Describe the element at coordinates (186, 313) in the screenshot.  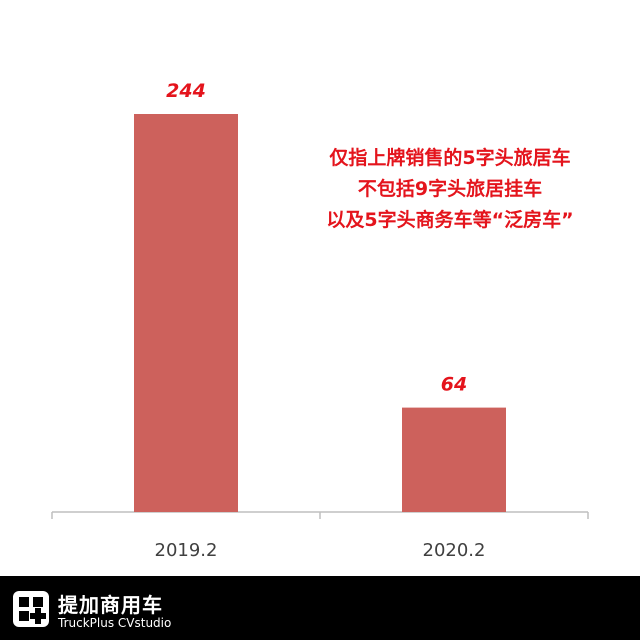
I see `bar-2019.2` at that location.